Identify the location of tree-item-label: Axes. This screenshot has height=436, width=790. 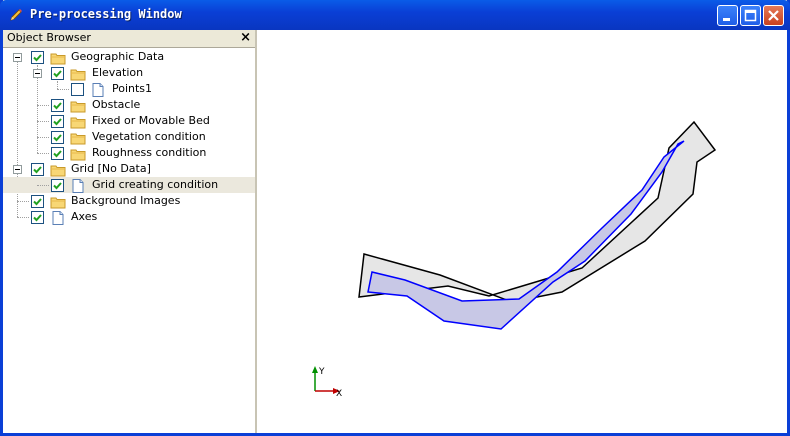
(84, 216).